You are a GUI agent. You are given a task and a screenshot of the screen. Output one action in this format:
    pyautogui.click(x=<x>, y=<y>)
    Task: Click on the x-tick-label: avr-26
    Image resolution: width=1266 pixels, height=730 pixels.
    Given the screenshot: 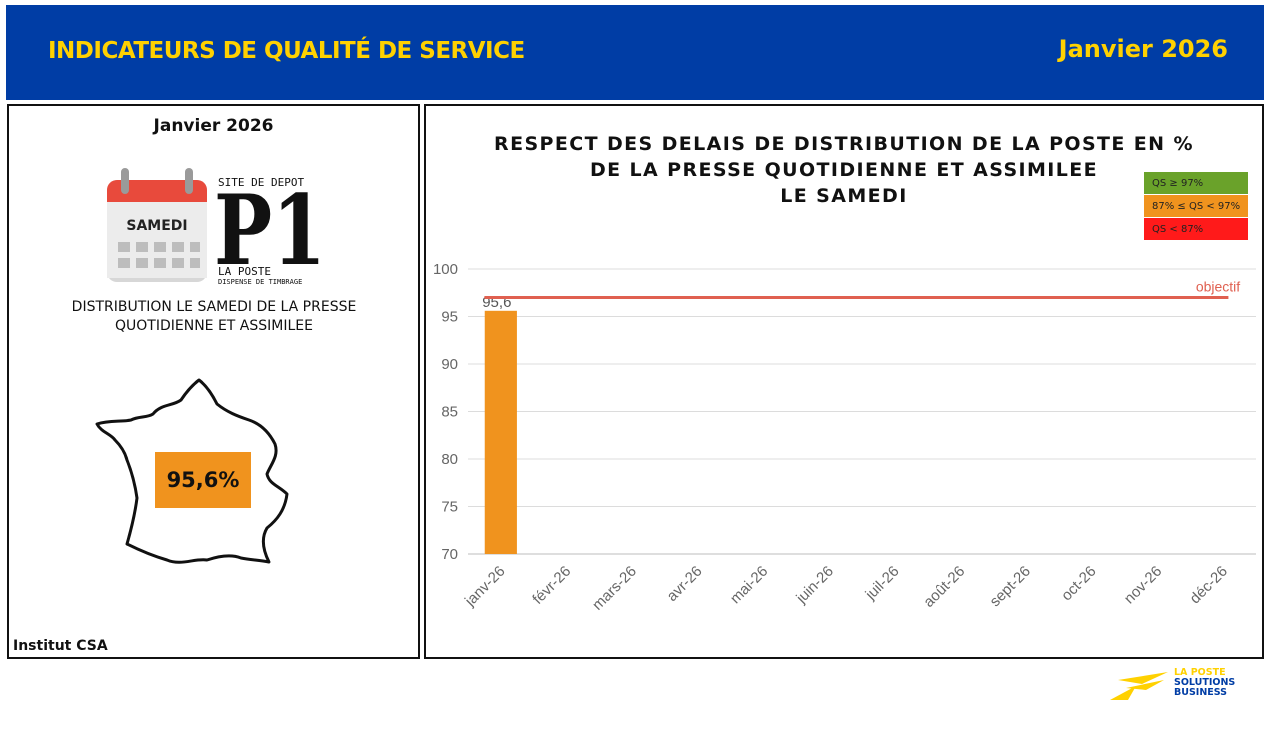 What is the action you would take?
    pyautogui.click(x=685, y=584)
    